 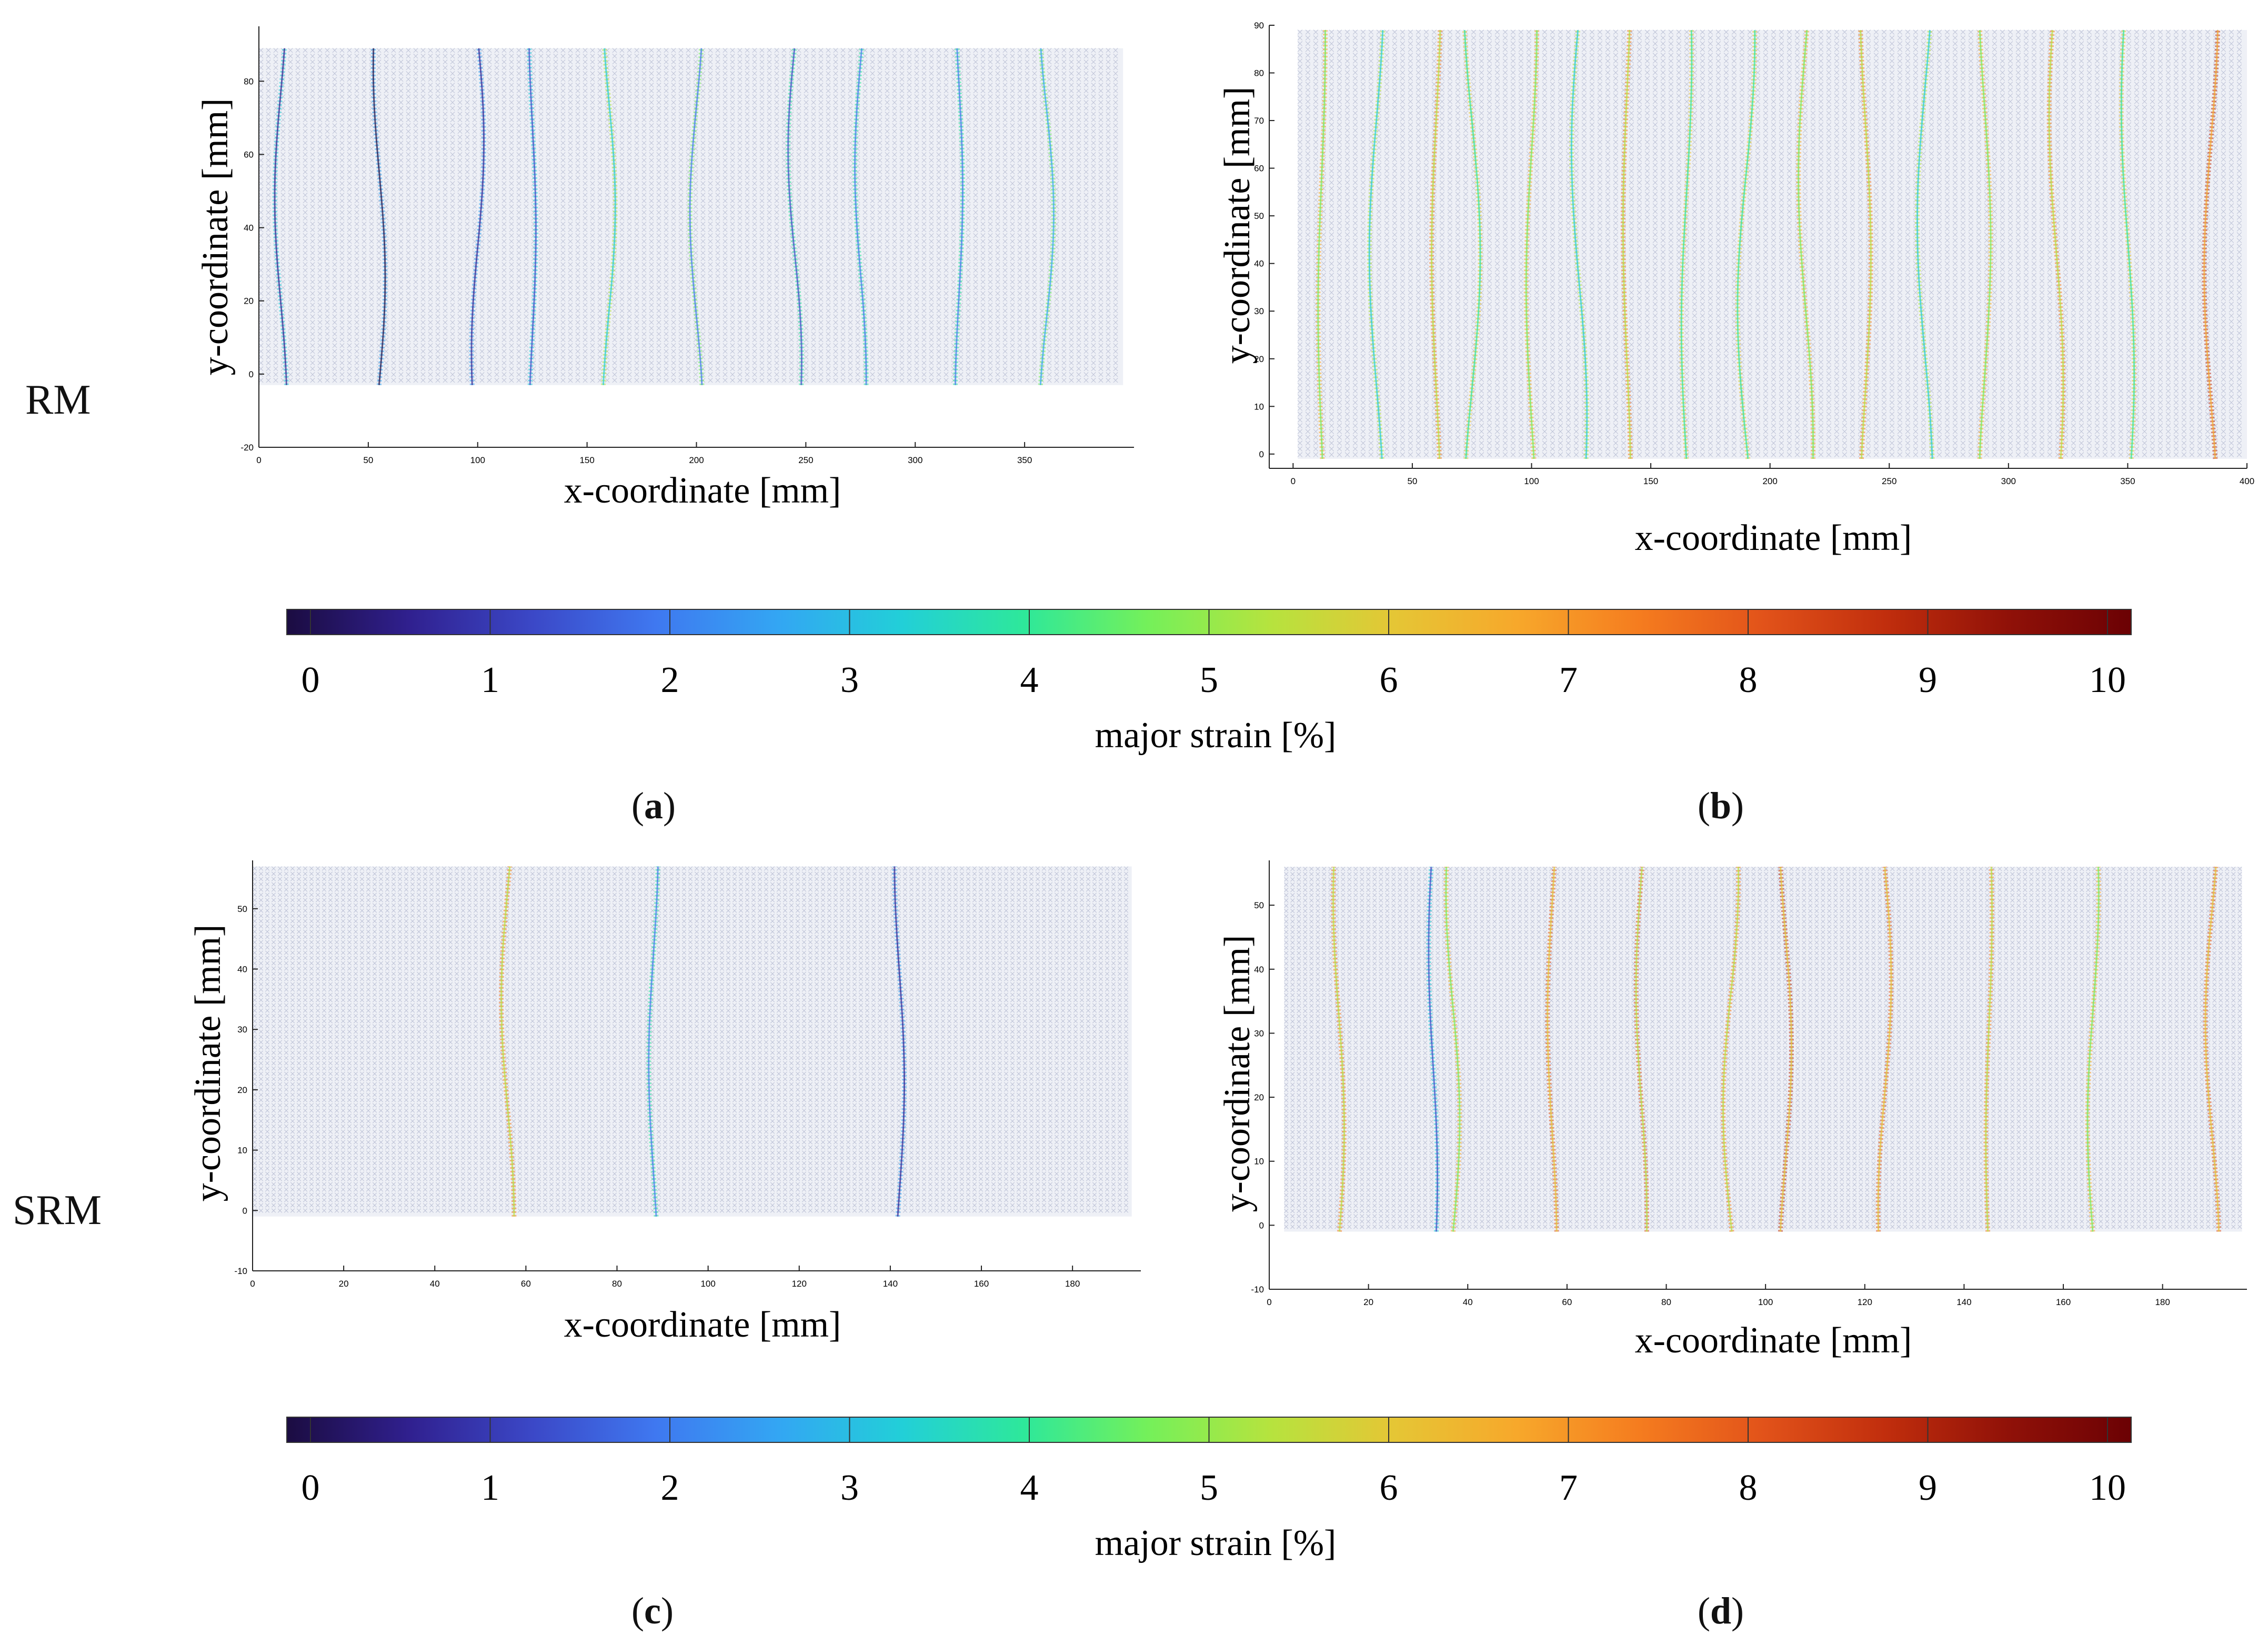 What do you see at coordinates (702, 1325) in the screenshot?
I see `panel-c-xlabel: x-coordinate [mm]` at bounding box center [702, 1325].